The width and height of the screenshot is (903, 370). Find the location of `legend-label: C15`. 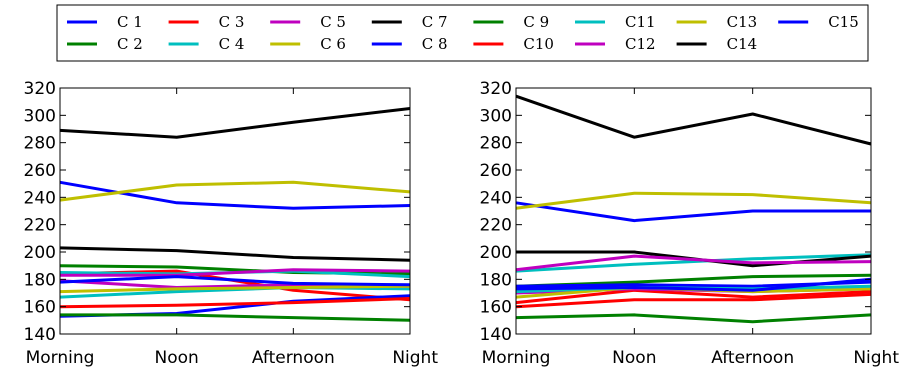

legend-label: C15 is located at coordinates (843, 22).